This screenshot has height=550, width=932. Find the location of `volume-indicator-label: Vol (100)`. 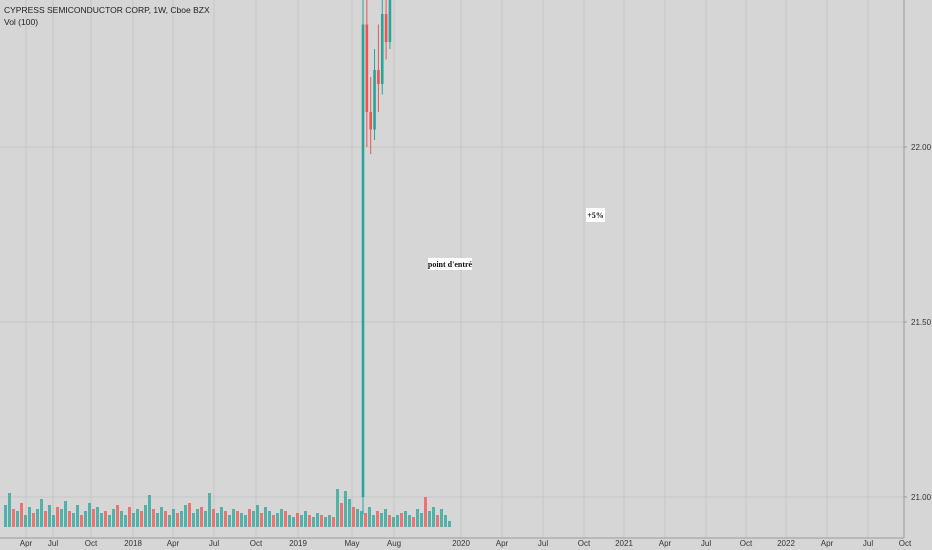

volume-indicator-label: Vol (100) is located at coordinates (21, 22).